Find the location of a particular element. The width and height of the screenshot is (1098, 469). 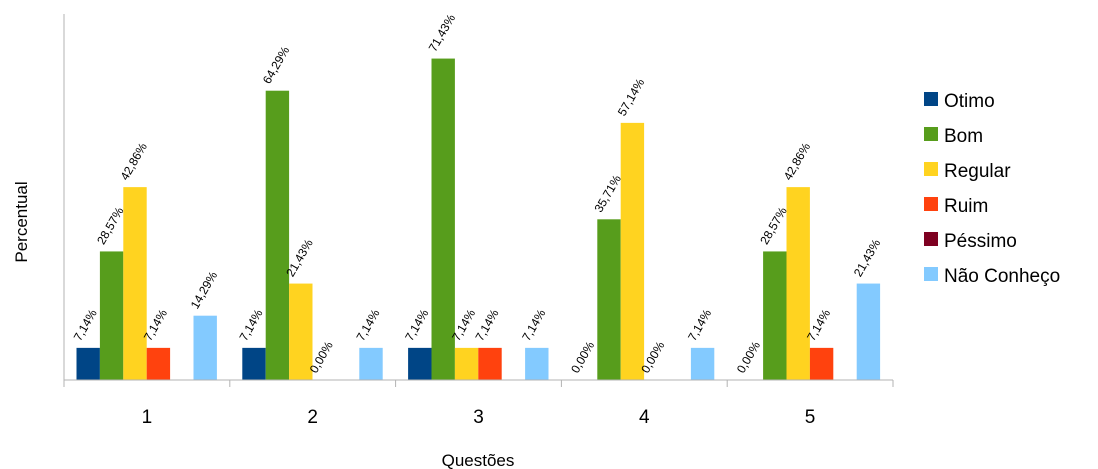

data-label-nao-conheco-2: 7,14% is located at coordinates (367, 325).